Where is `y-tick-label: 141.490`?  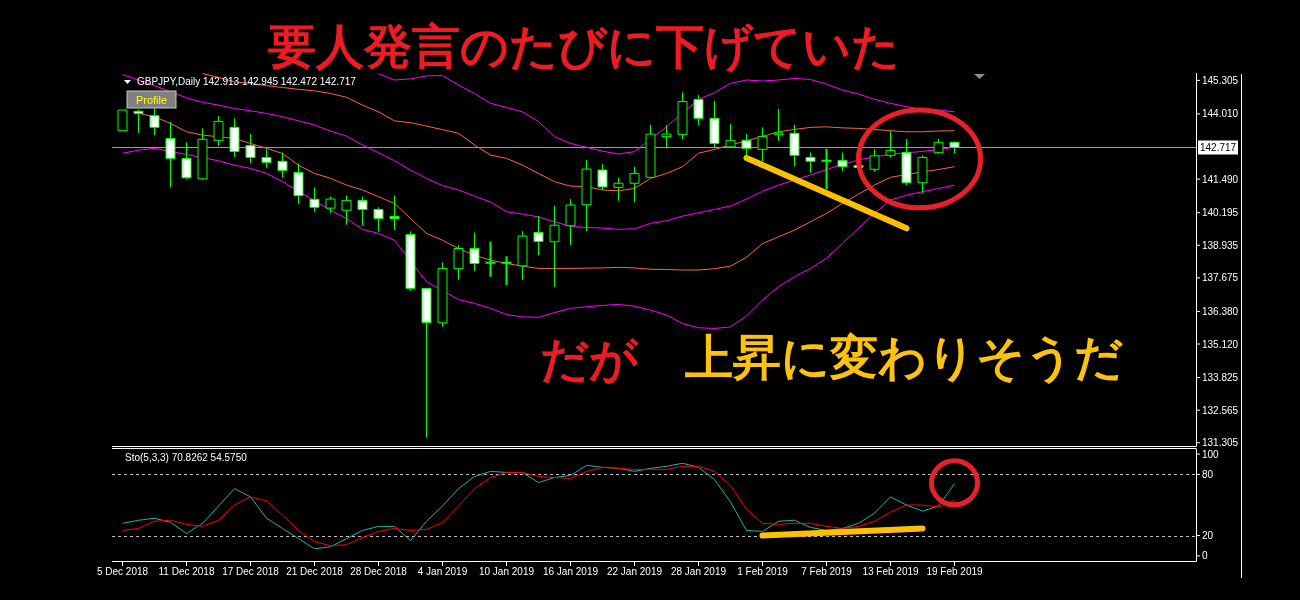 y-tick-label: 141.490 is located at coordinates (1220, 179).